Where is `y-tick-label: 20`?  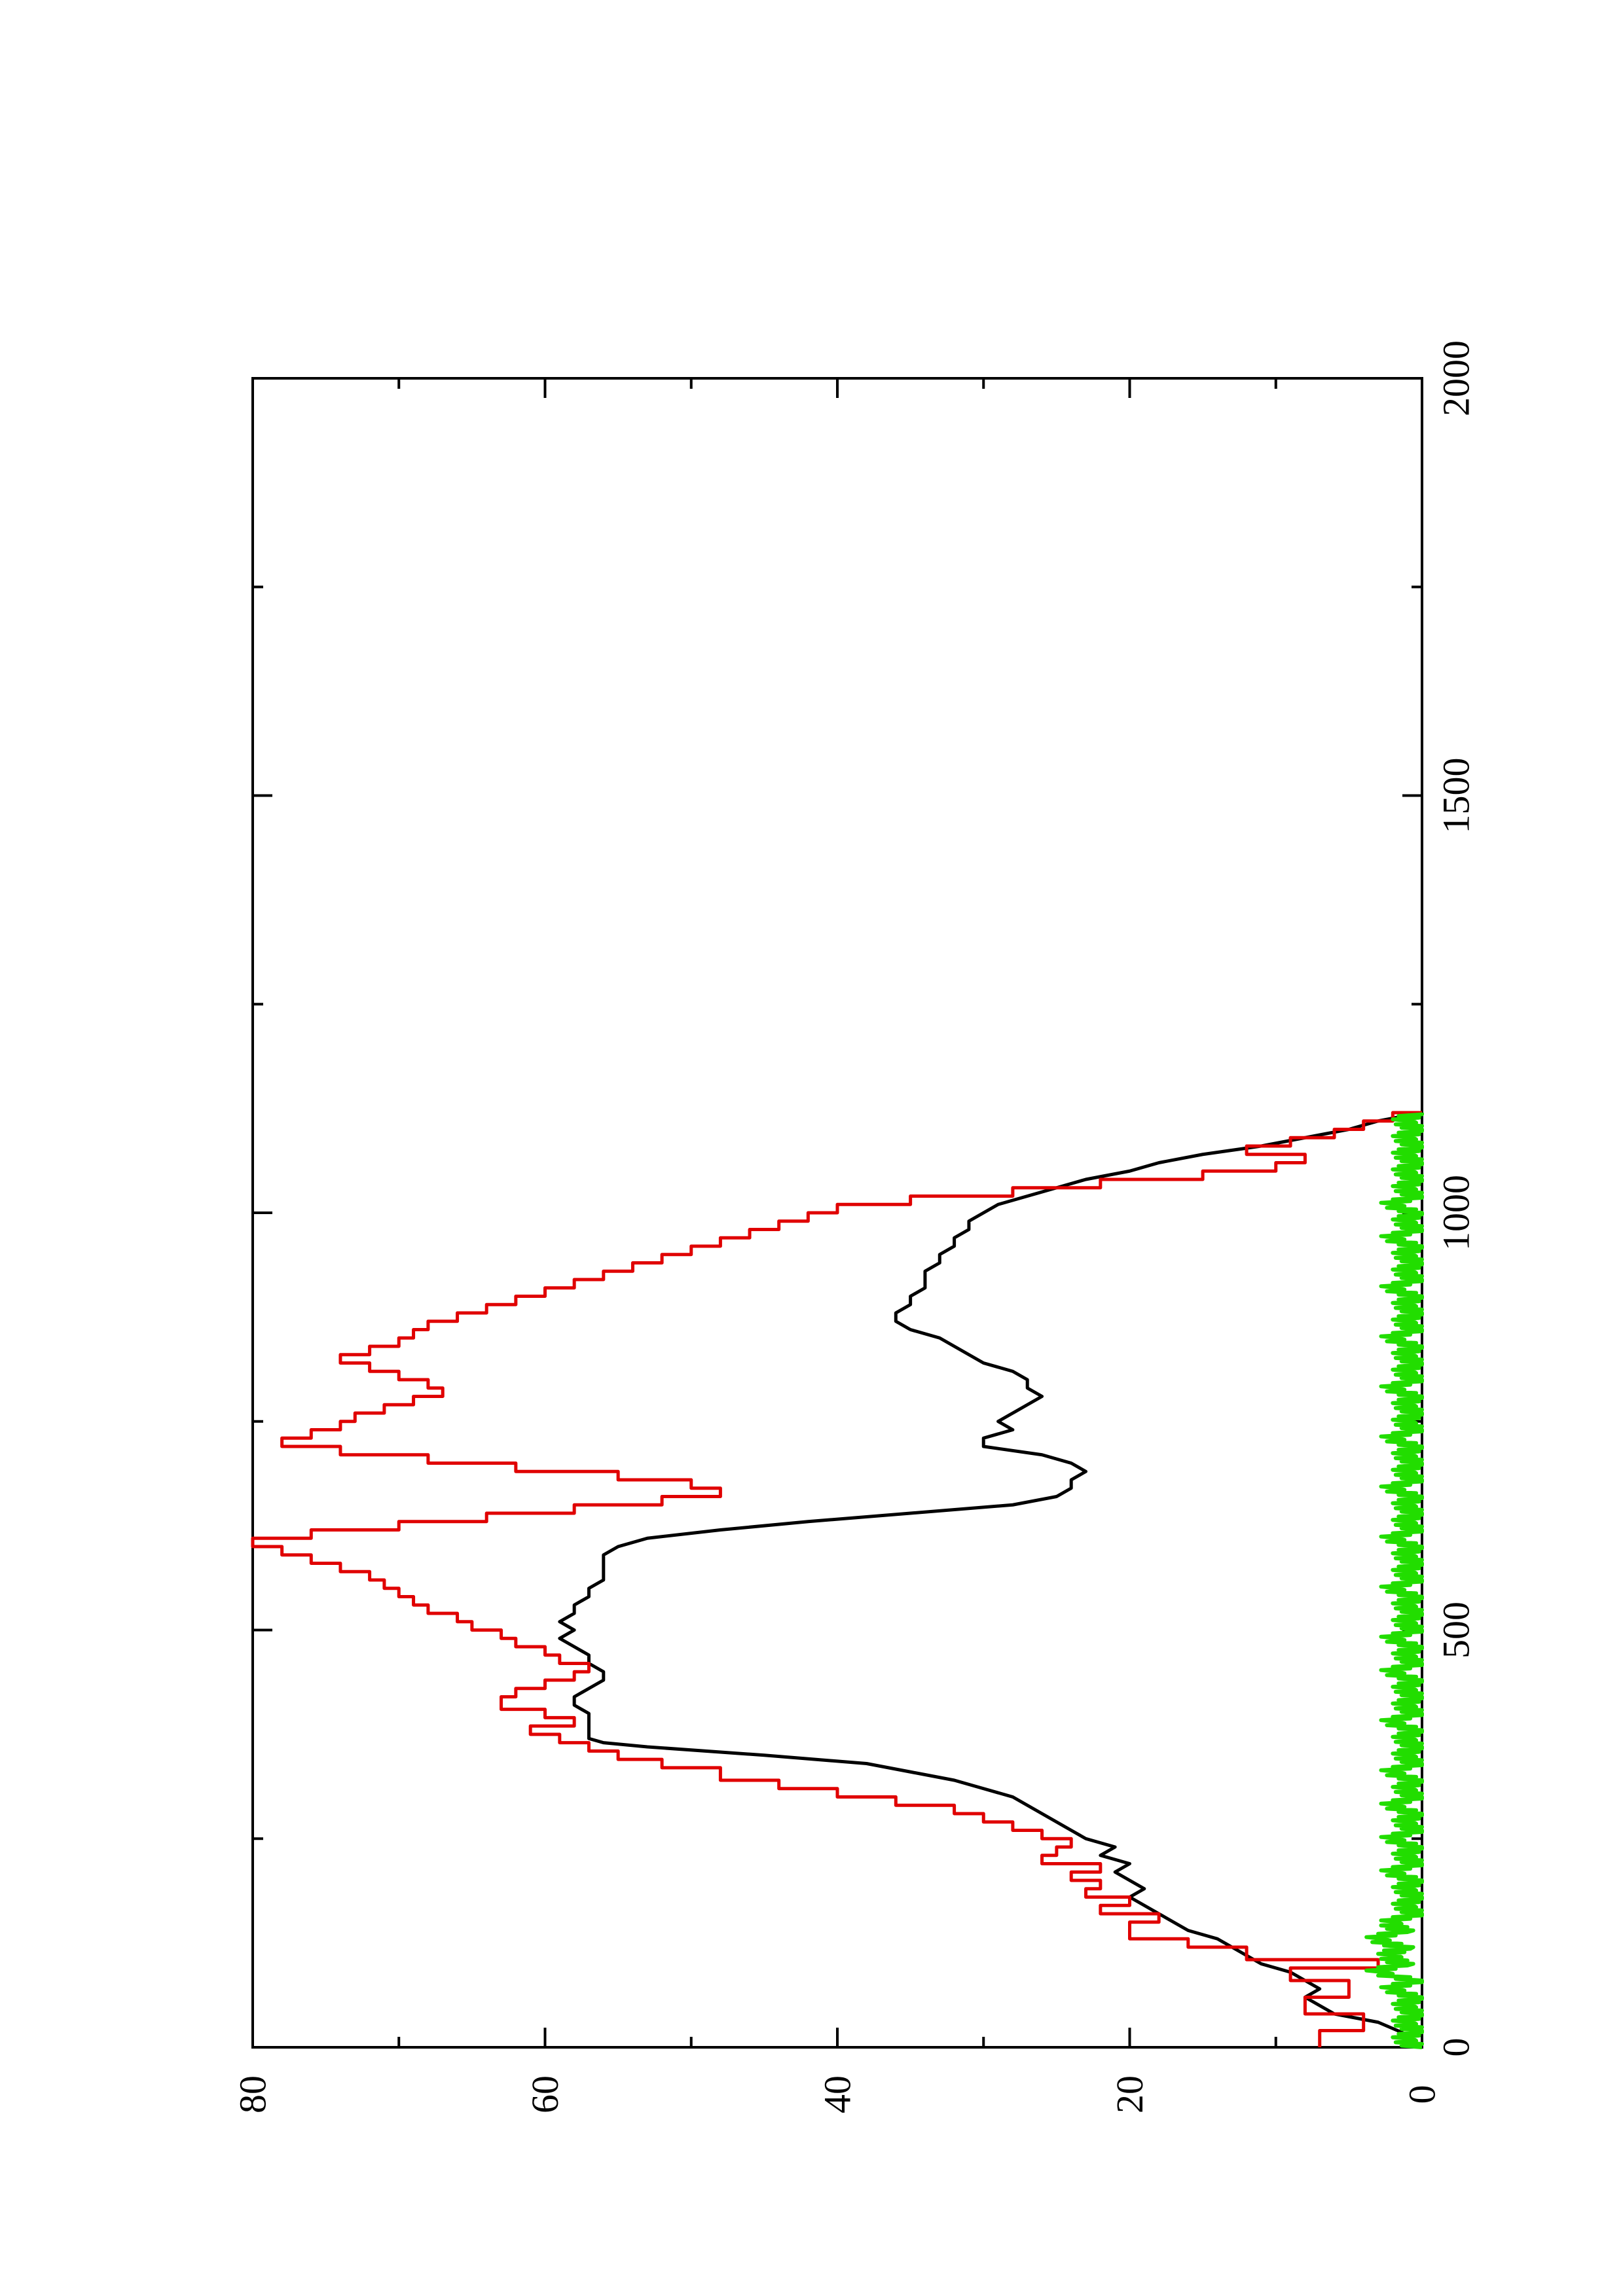
y-tick-label: 20 is located at coordinates (1129, 2094).